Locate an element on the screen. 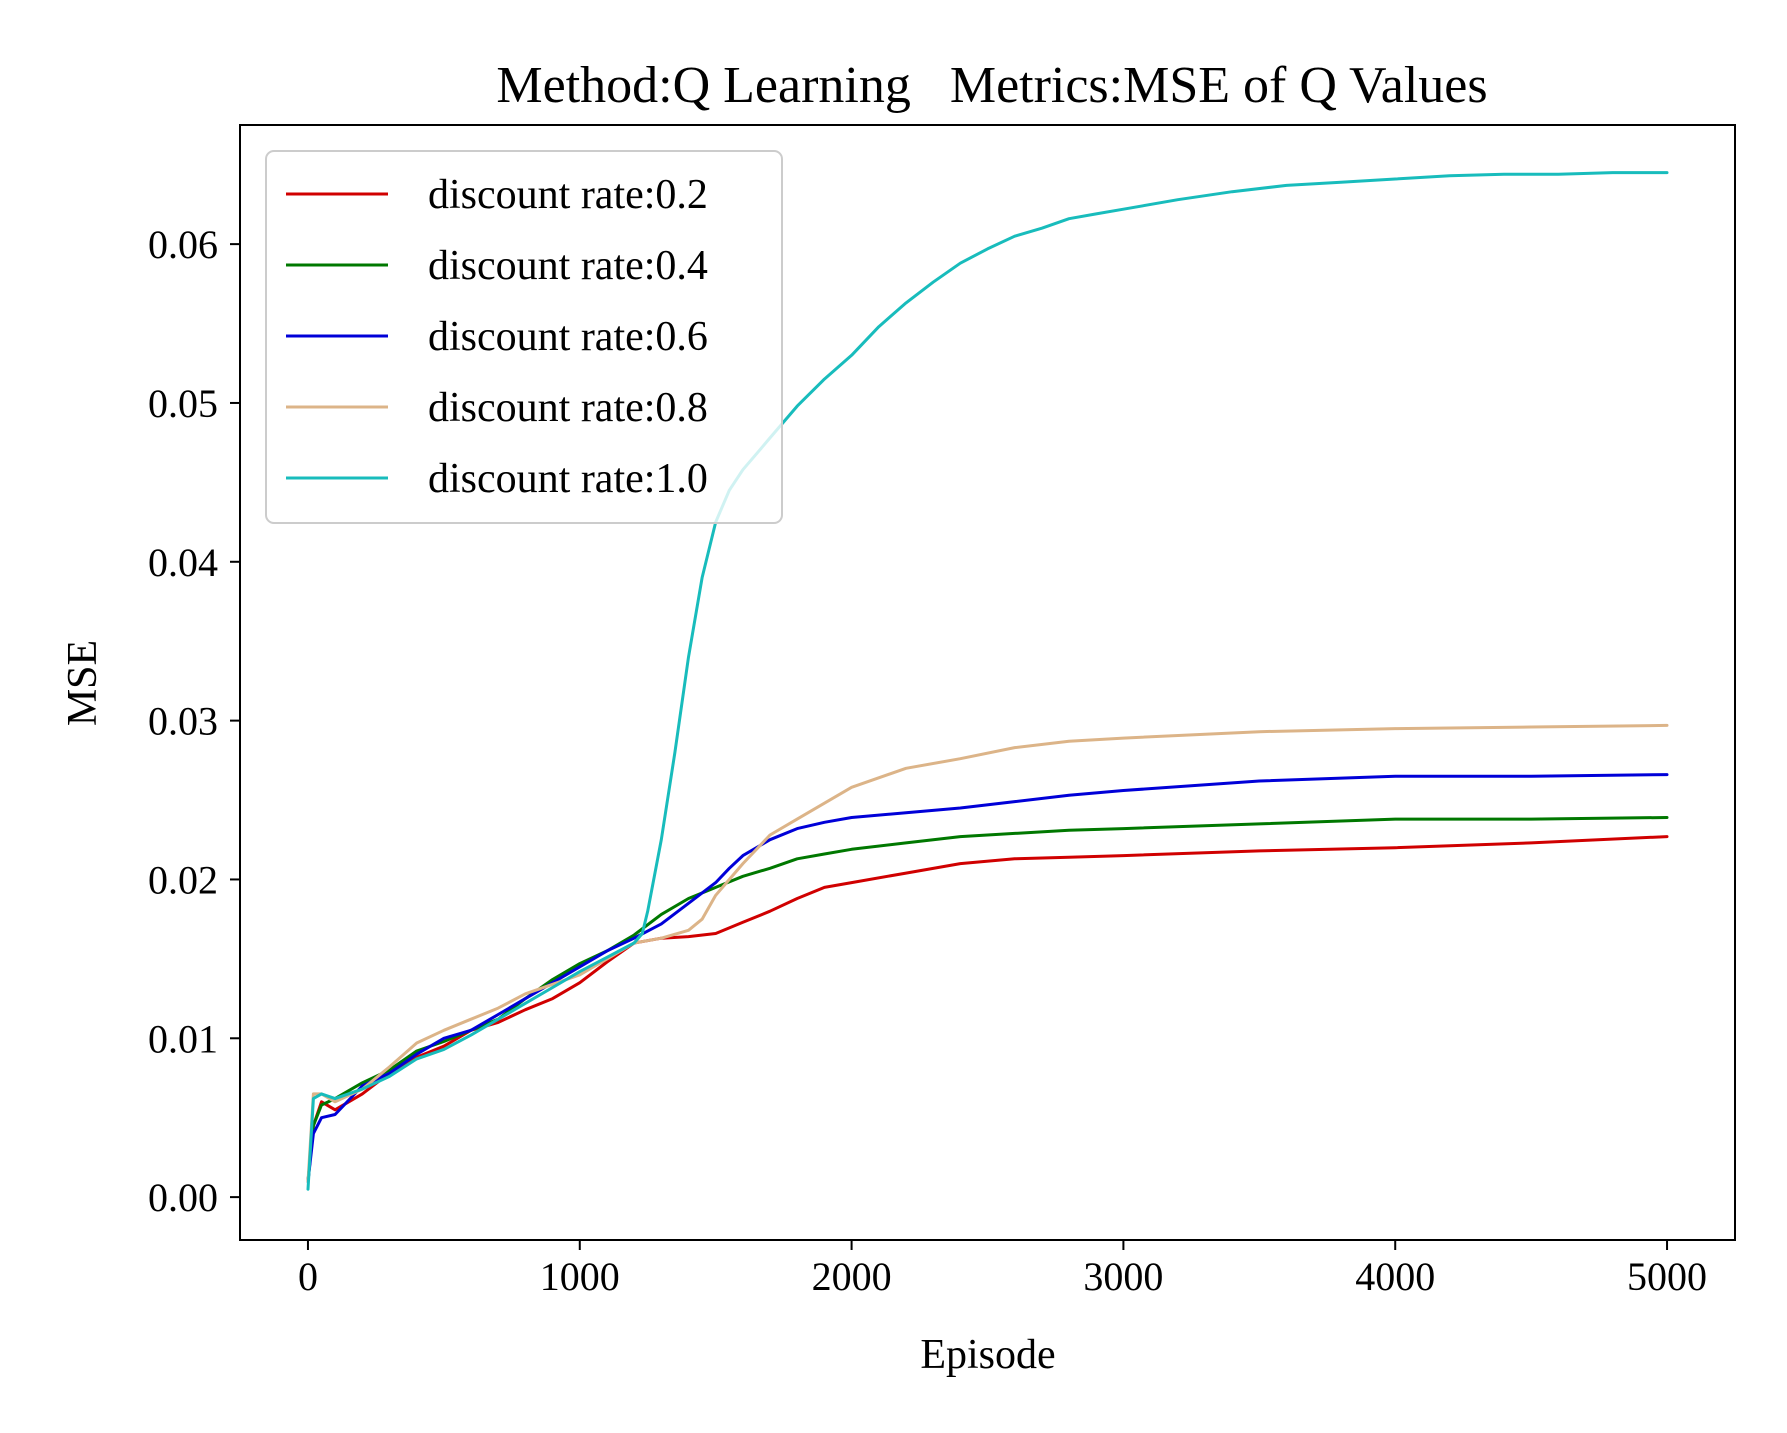  x-tick-label: 5000 is located at coordinates (1667, 1276).